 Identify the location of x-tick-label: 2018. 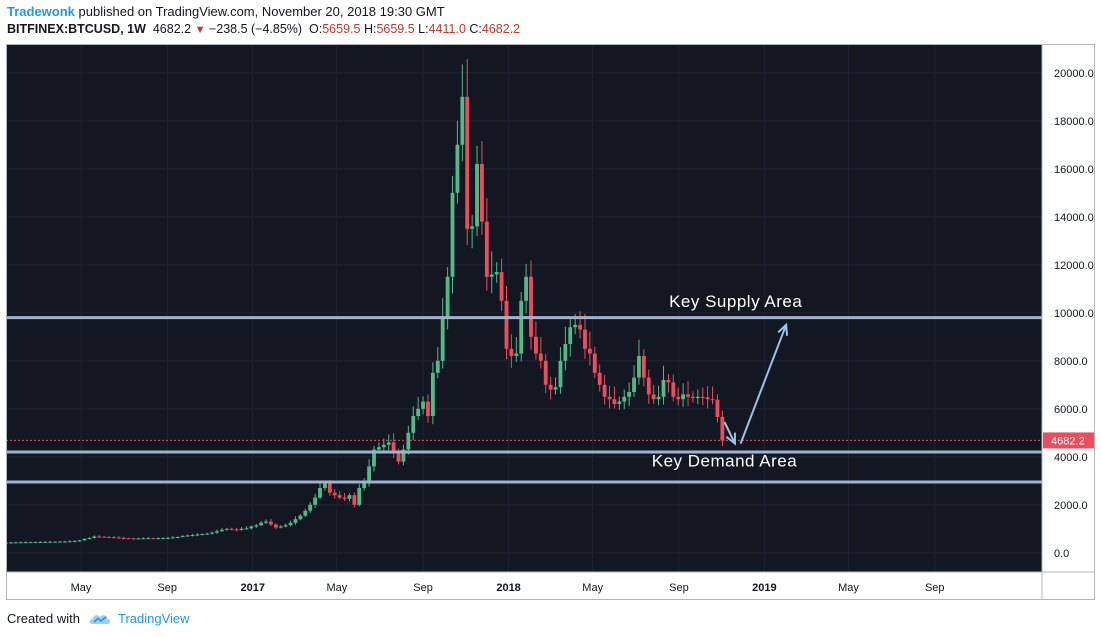
(508, 588).